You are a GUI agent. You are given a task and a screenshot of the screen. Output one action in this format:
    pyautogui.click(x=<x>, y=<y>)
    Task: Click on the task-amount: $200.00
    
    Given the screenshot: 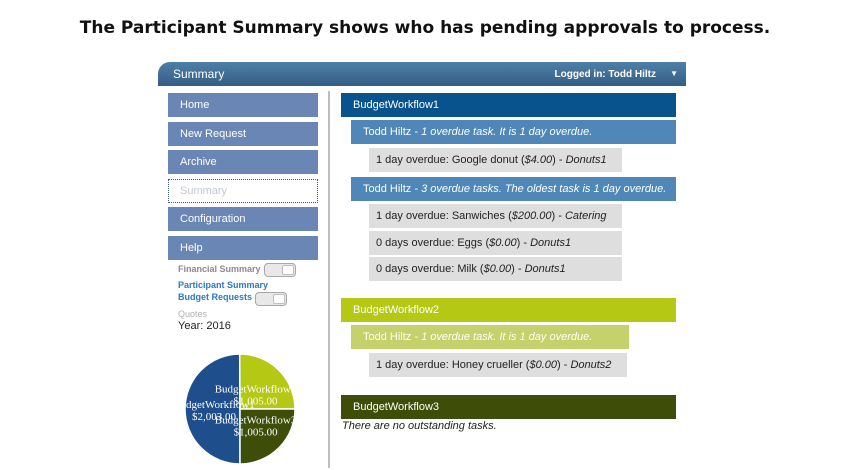 What is the action you would take?
    pyautogui.click(x=531, y=216)
    